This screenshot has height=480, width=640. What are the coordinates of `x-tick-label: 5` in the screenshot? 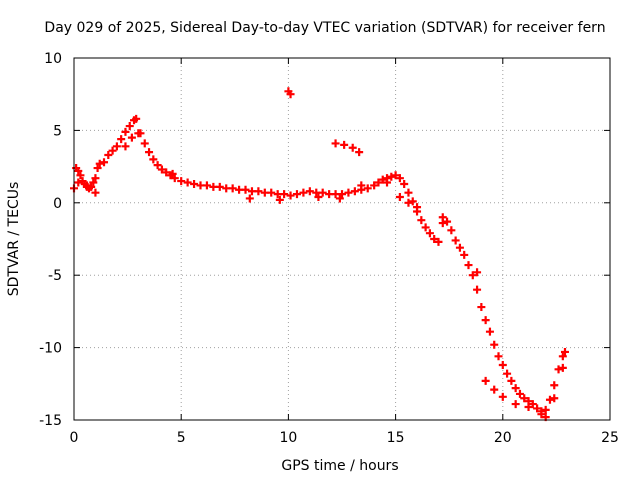 It's located at (181, 438).